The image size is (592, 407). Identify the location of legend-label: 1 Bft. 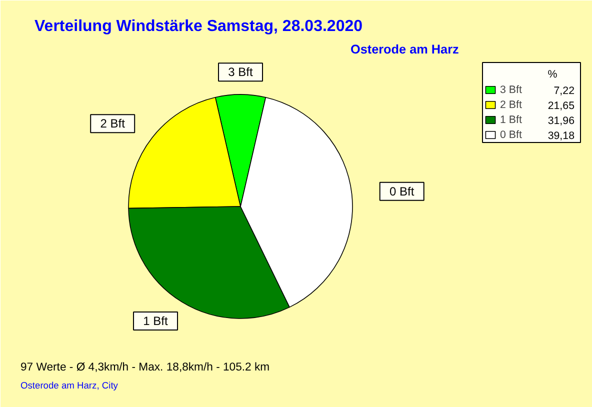
(511, 119).